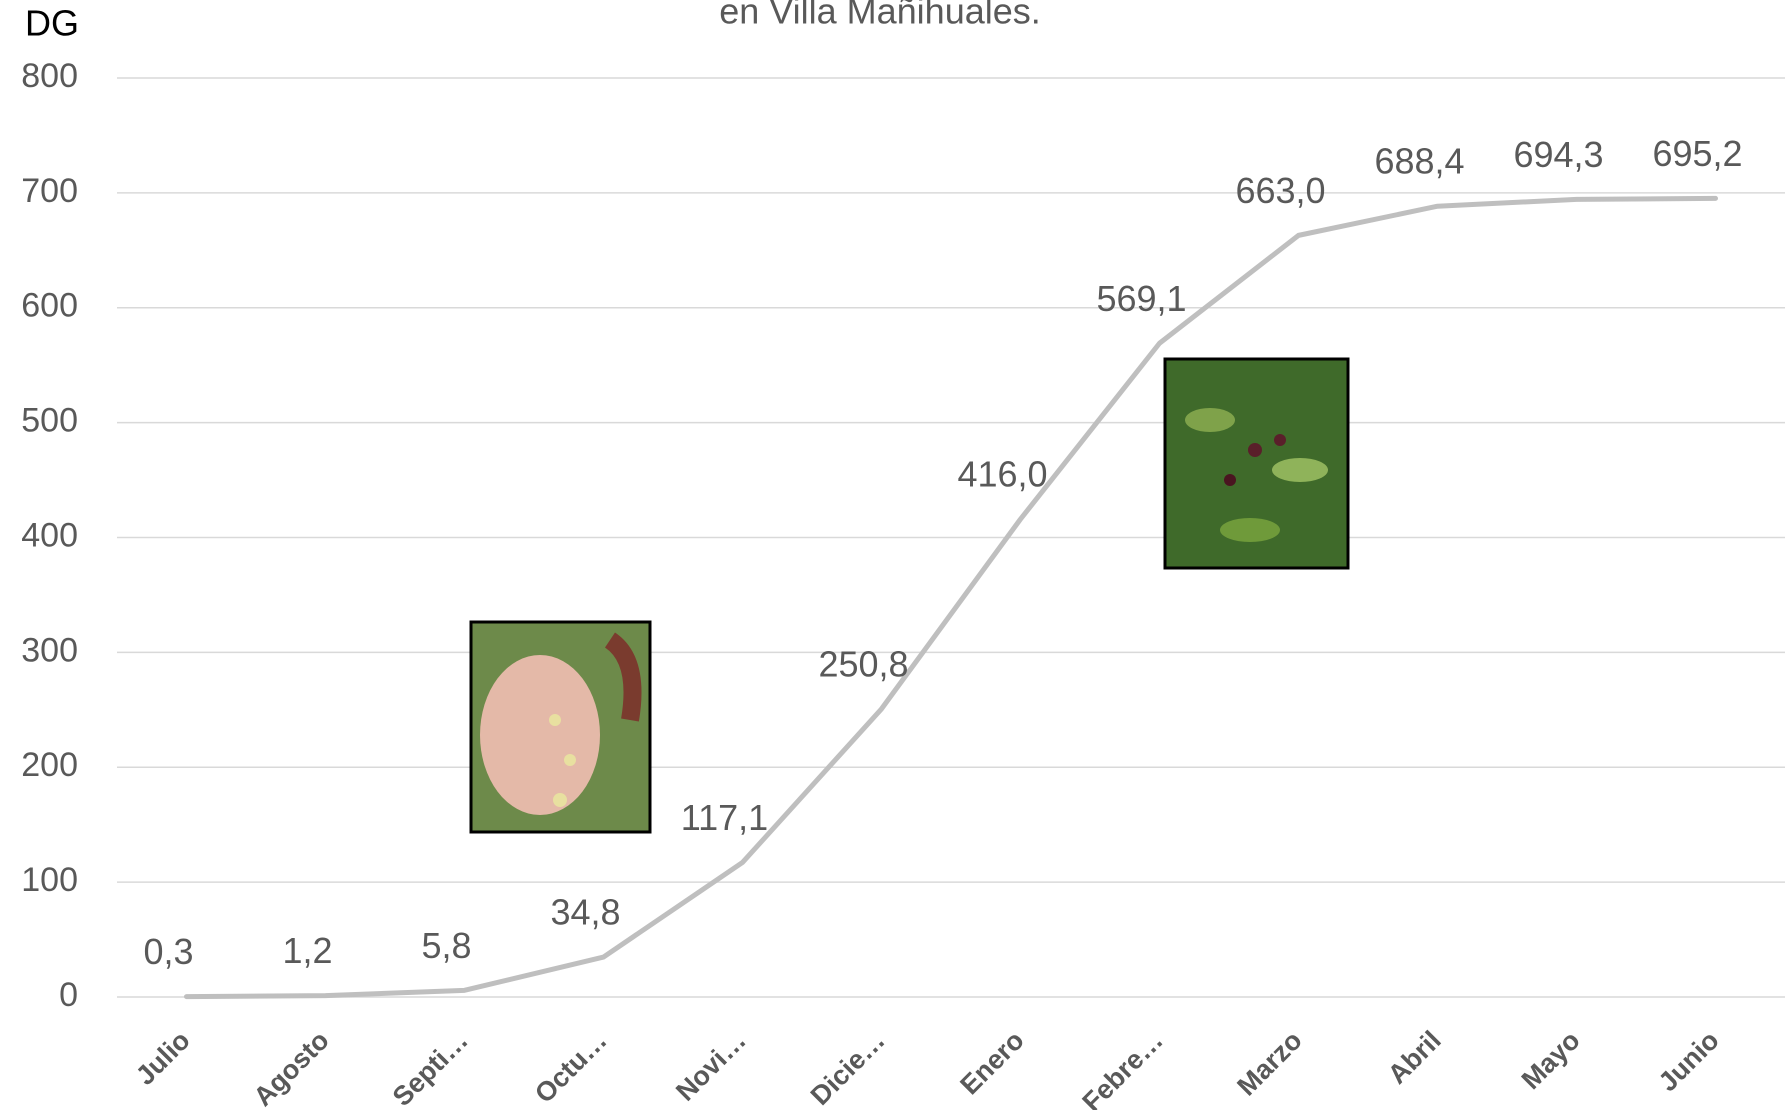 Image resolution: width=1785 pixels, height=1110 pixels. What do you see at coordinates (1419, 161) in the screenshot?
I see `data-label: 688,4` at bounding box center [1419, 161].